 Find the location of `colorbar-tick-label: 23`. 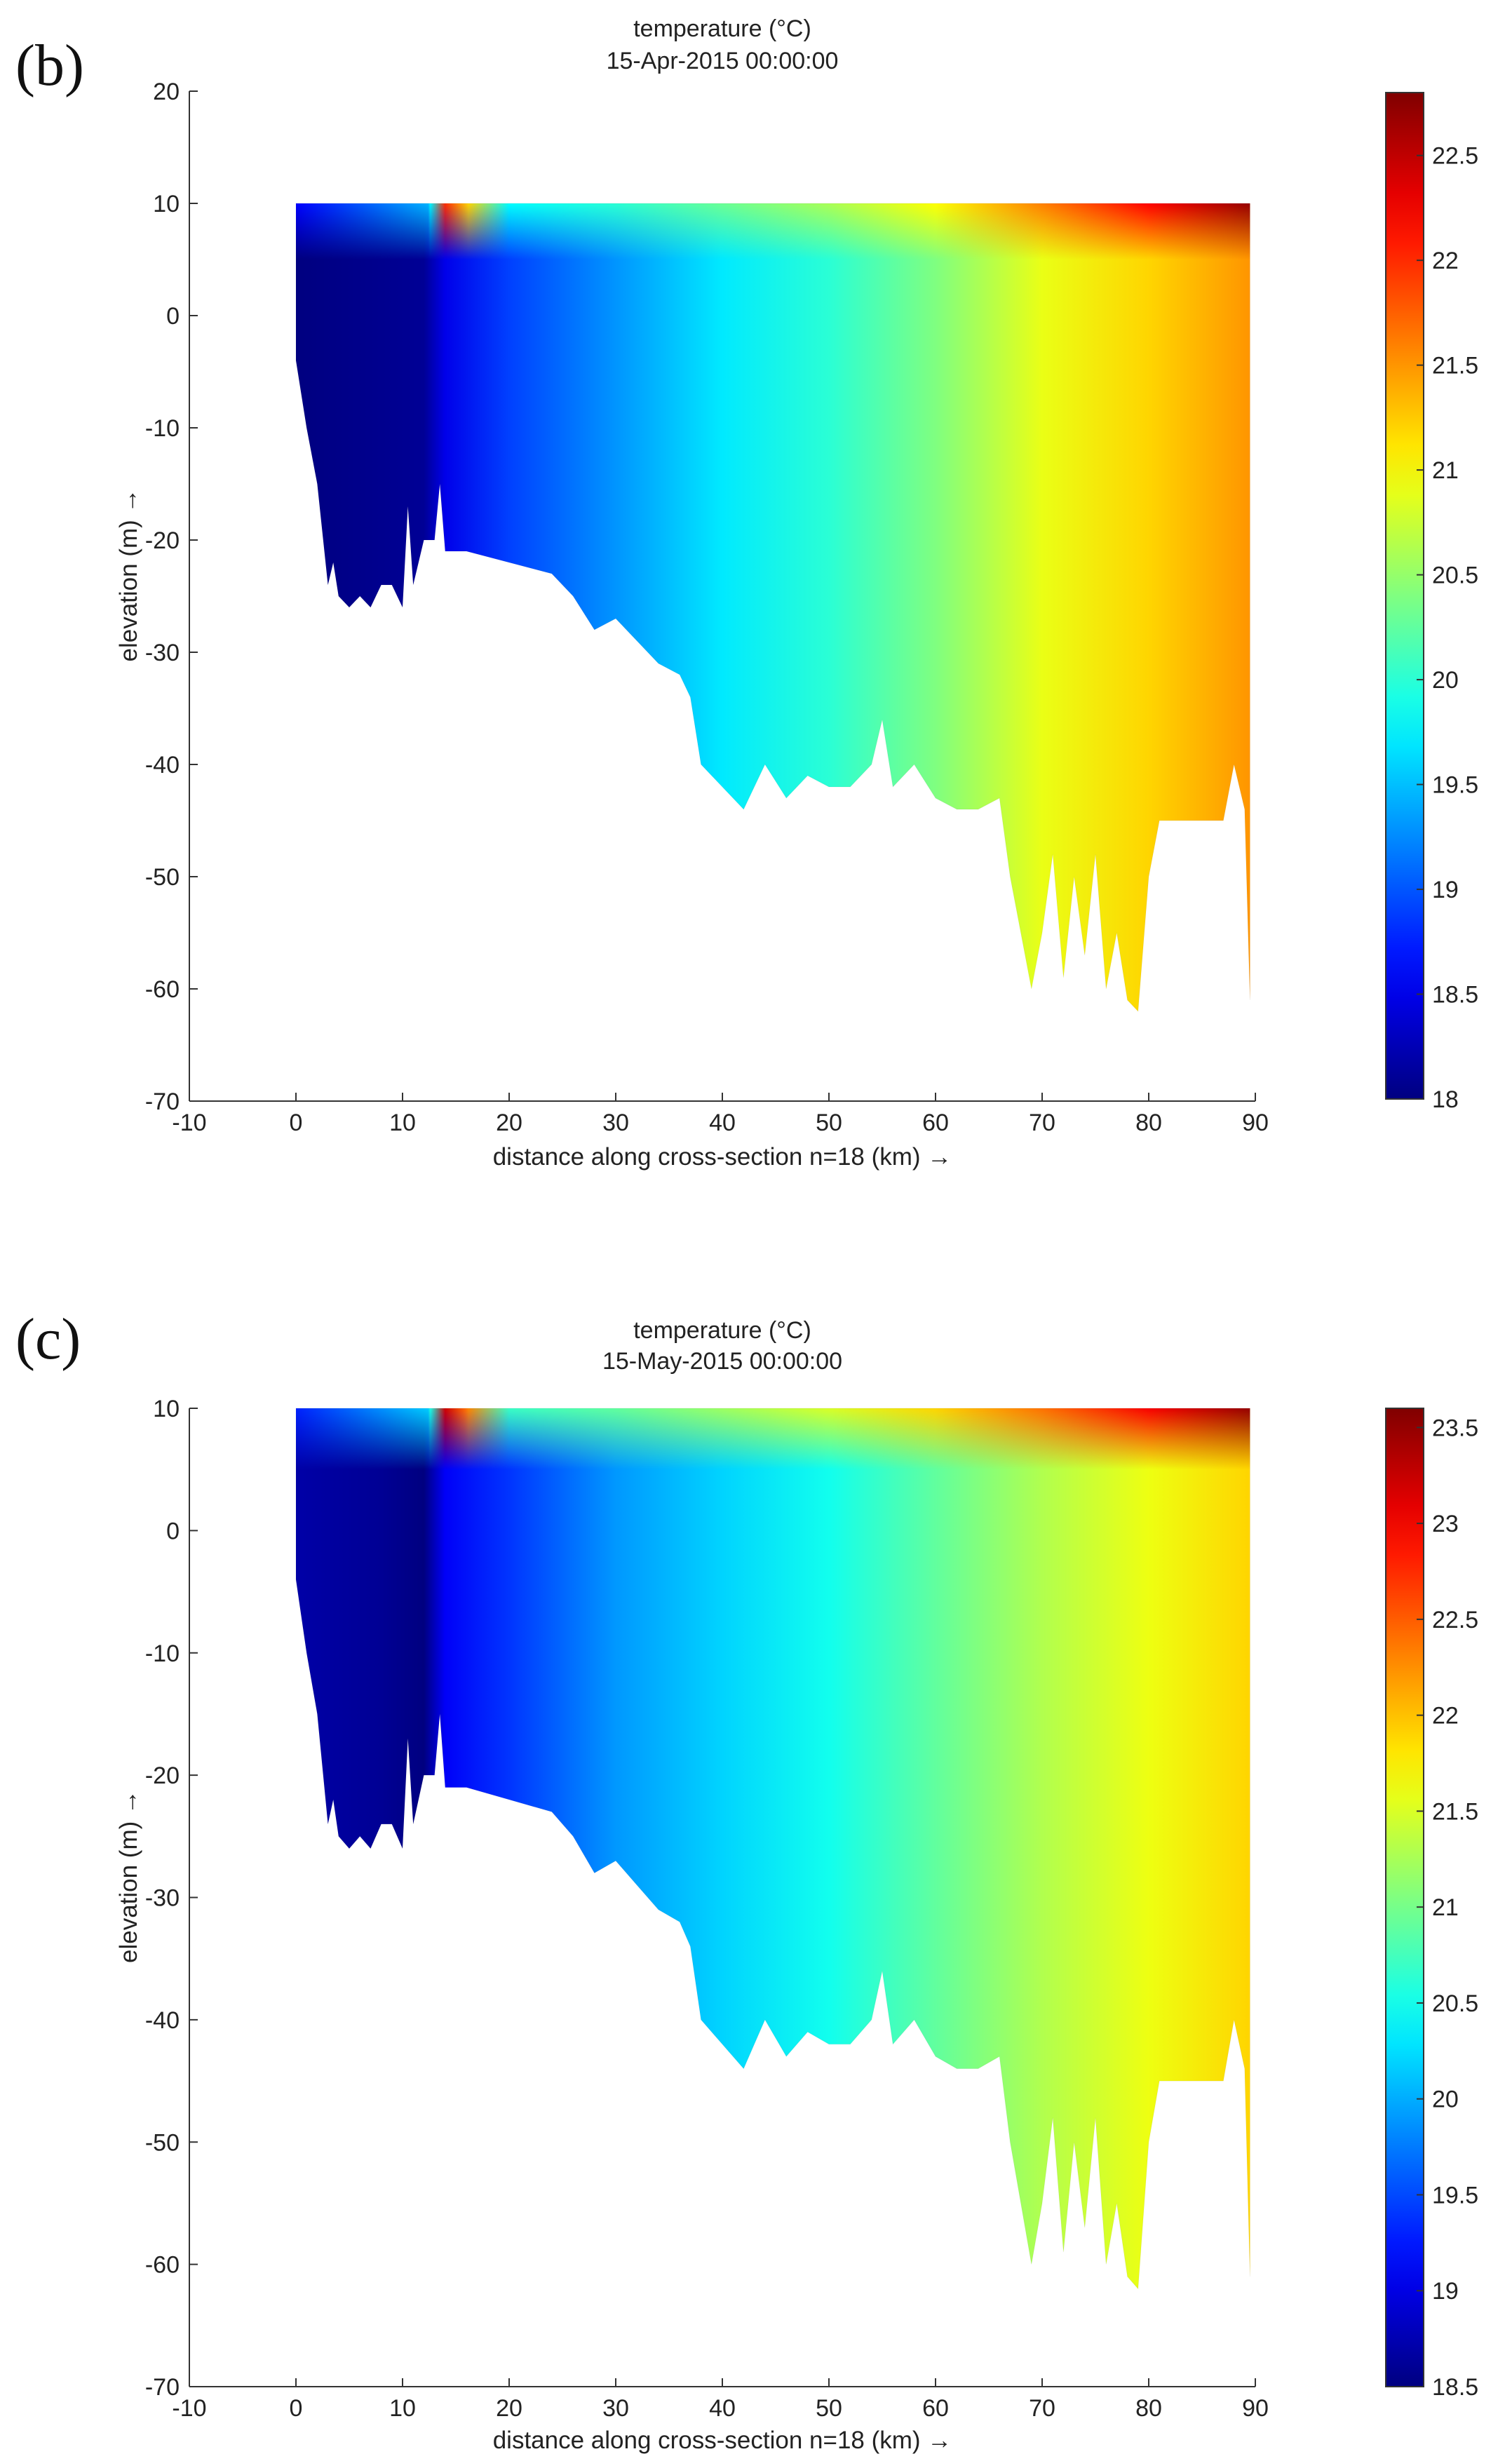

colorbar-tick-label: 23 is located at coordinates (1445, 1524).